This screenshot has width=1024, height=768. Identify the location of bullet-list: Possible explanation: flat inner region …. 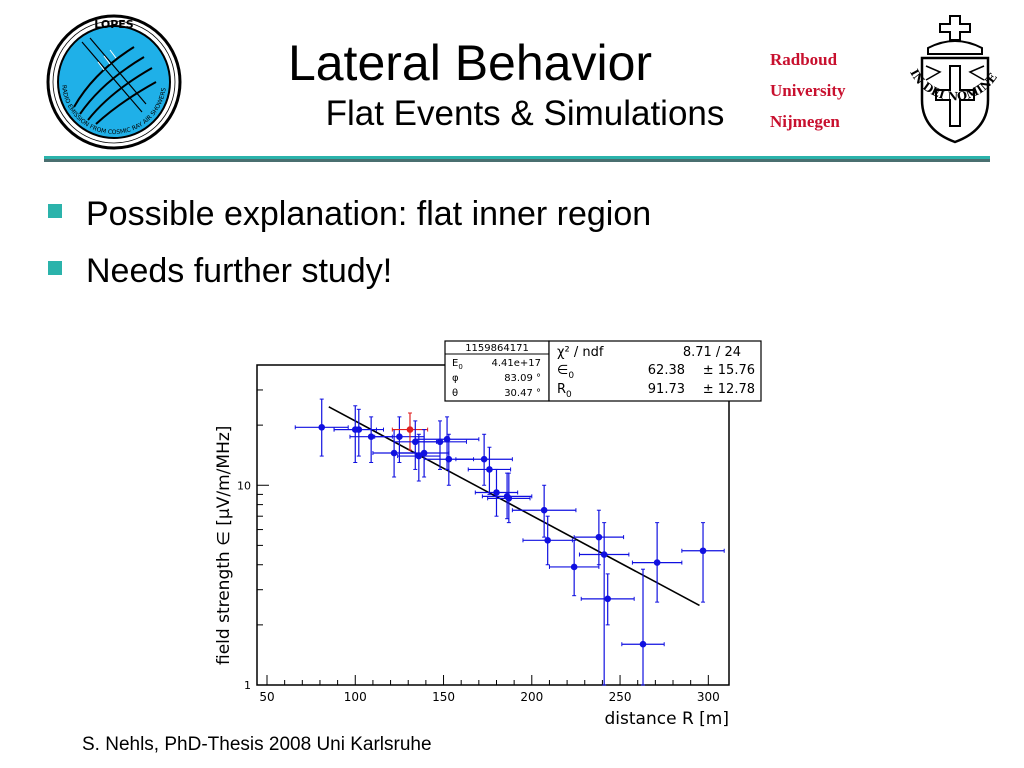
(349, 243).